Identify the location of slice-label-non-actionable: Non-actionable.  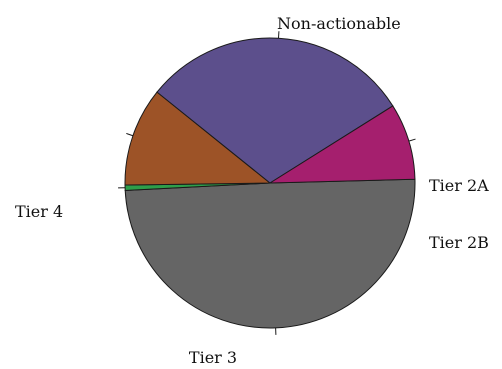
(339, 23).